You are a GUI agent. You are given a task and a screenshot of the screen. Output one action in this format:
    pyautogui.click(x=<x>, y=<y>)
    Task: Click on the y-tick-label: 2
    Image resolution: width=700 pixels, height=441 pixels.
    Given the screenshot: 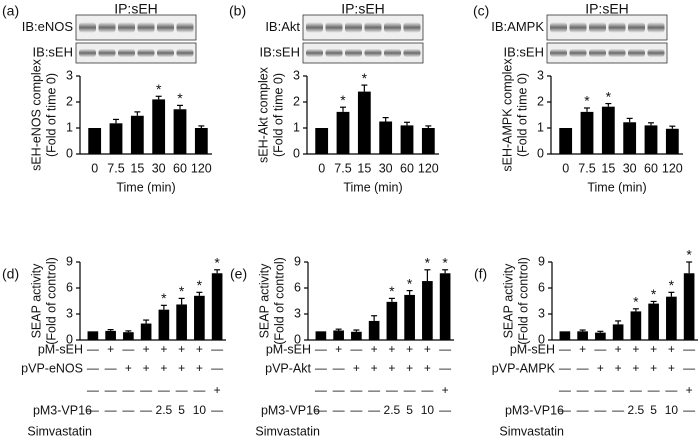 What is the action you would take?
    pyautogui.click(x=69, y=101)
    